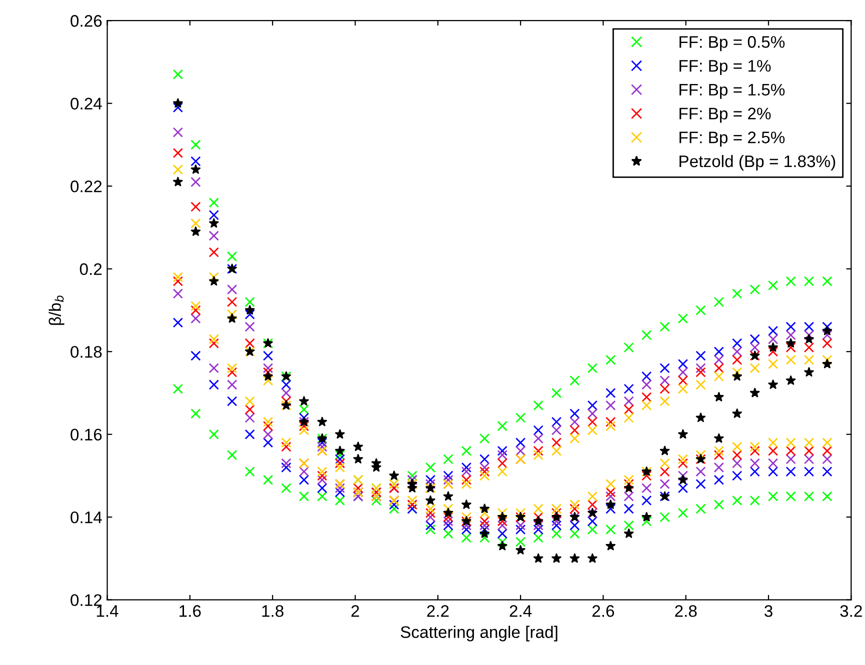  I want to click on legend-label: FF: Bp = 2%, so click(725, 115).